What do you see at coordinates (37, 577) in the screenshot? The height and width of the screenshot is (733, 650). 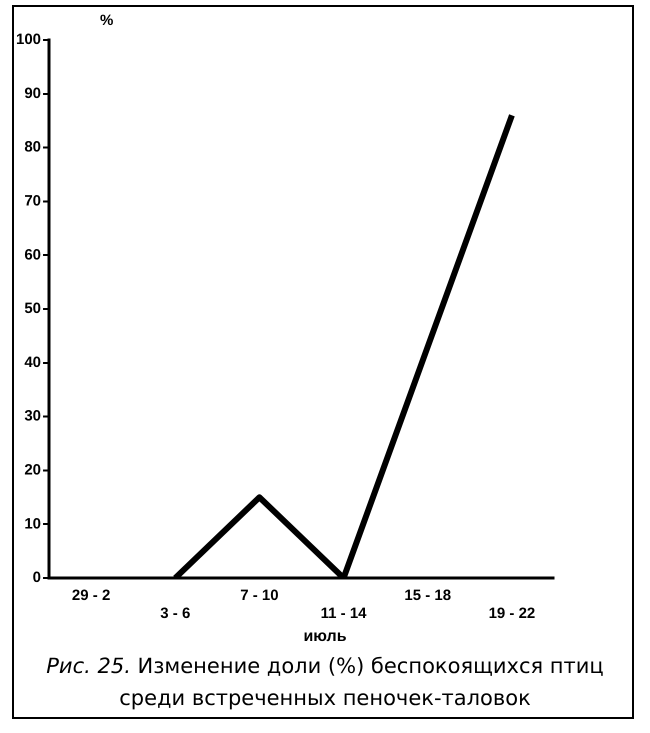 I see `y-tick-label: 0` at bounding box center [37, 577].